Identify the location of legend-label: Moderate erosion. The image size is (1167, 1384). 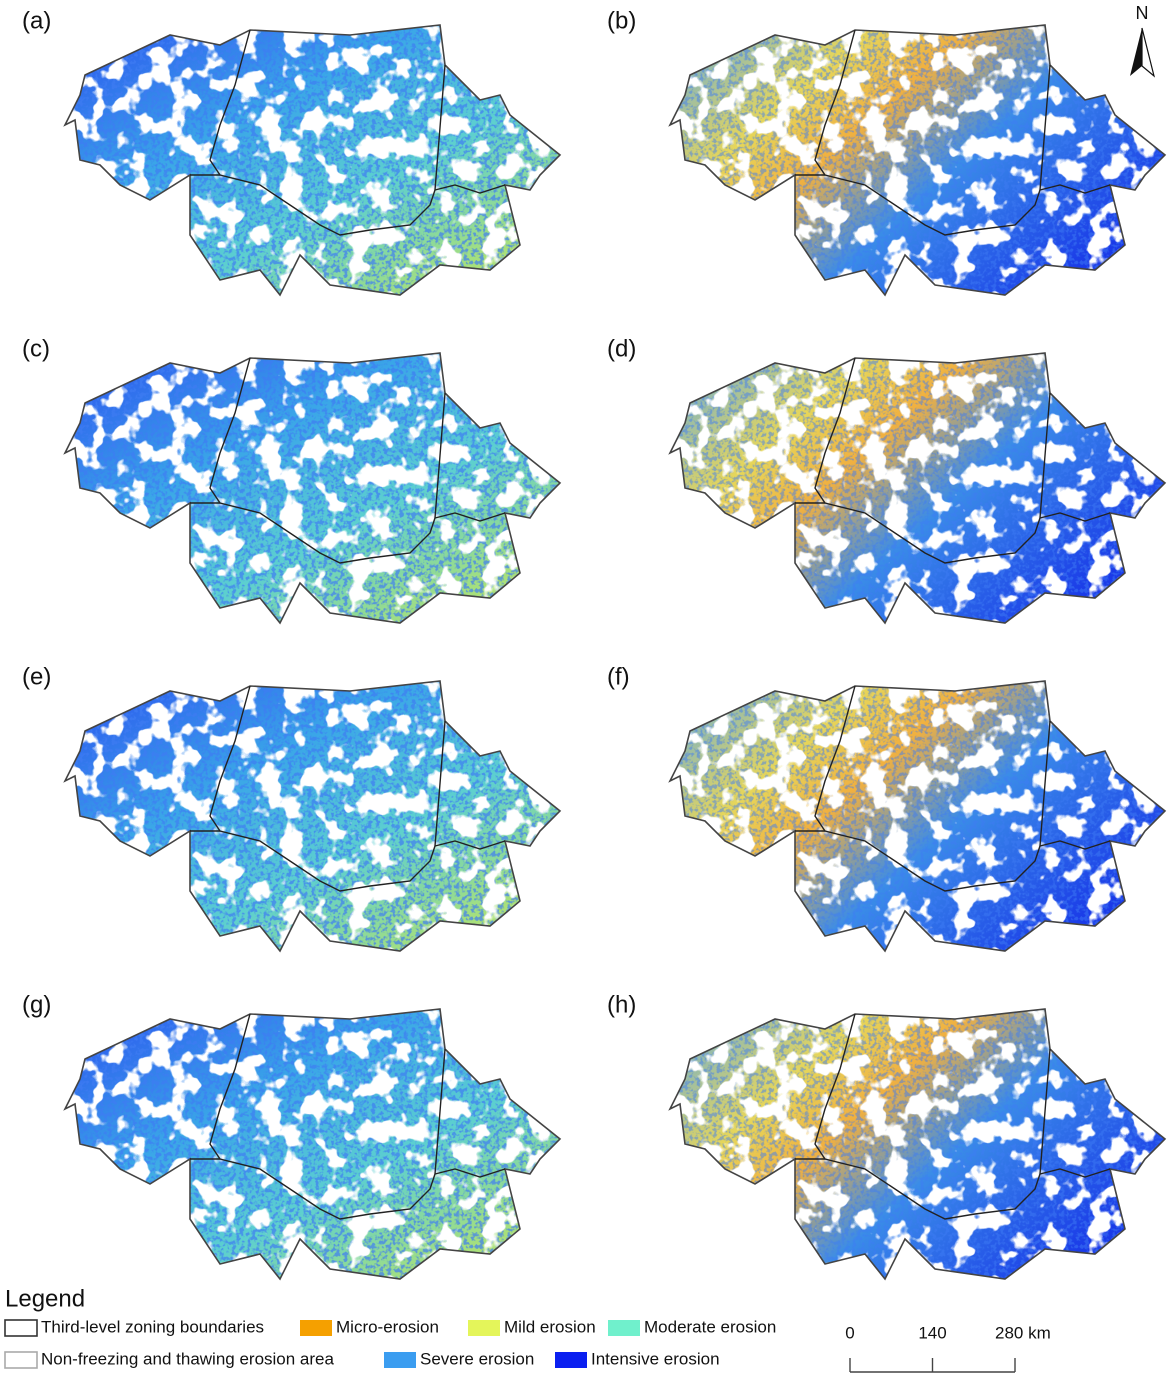
(710, 1326).